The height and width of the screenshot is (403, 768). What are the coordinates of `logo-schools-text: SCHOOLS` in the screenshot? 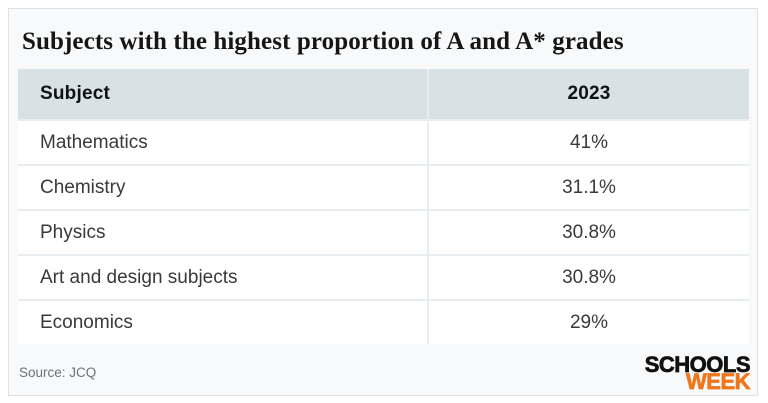 It's located at (697, 364).